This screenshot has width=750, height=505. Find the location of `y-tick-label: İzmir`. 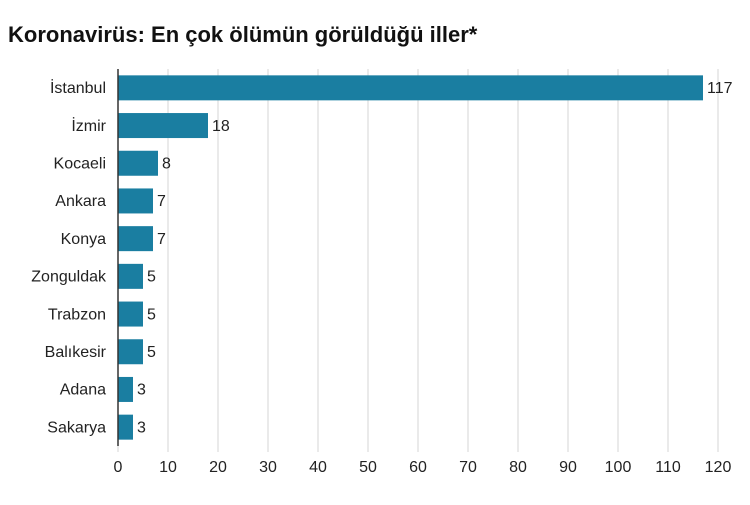

y-tick-label: İzmir is located at coordinates (88, 125).